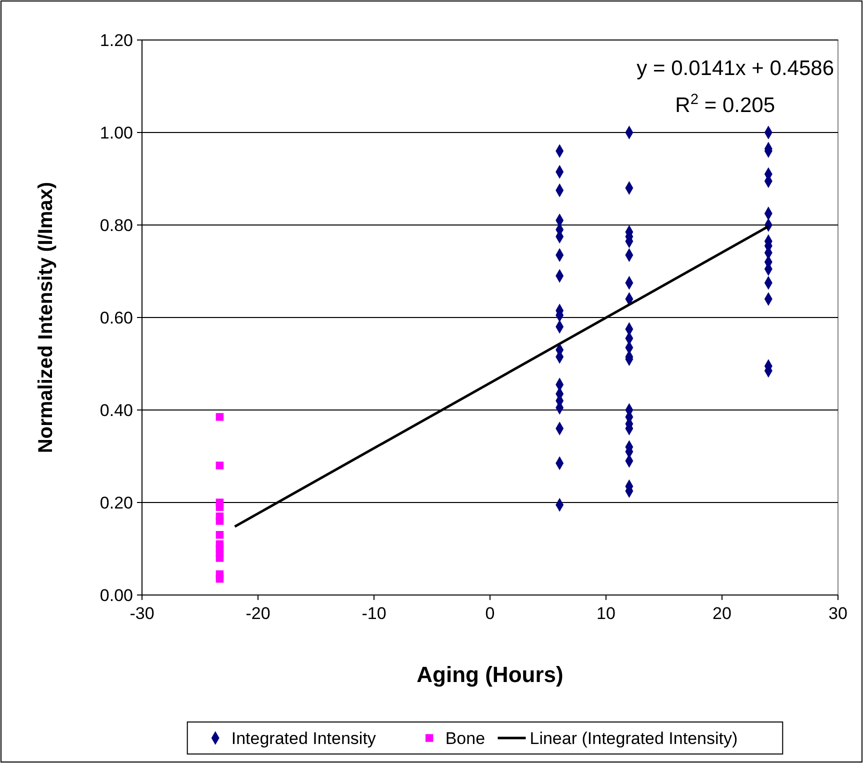  Describe the element at coordinates (116, 132) in the screenshot. I see `y-tick-label: 1.00` at that location.